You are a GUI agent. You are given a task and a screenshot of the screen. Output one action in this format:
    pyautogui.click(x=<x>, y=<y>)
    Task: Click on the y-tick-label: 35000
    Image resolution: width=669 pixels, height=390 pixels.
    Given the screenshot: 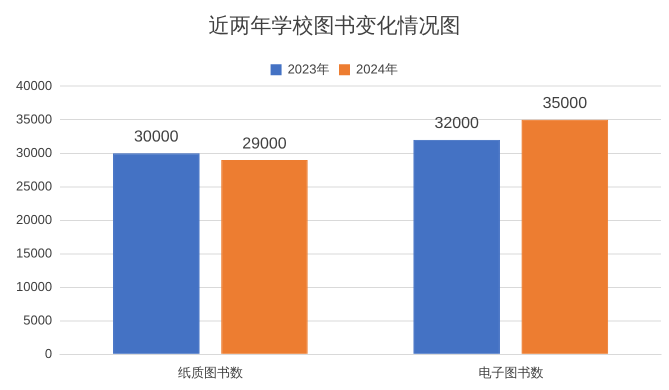 What is the action you would take?
    pyautogui.click(x=34, y=118)
    